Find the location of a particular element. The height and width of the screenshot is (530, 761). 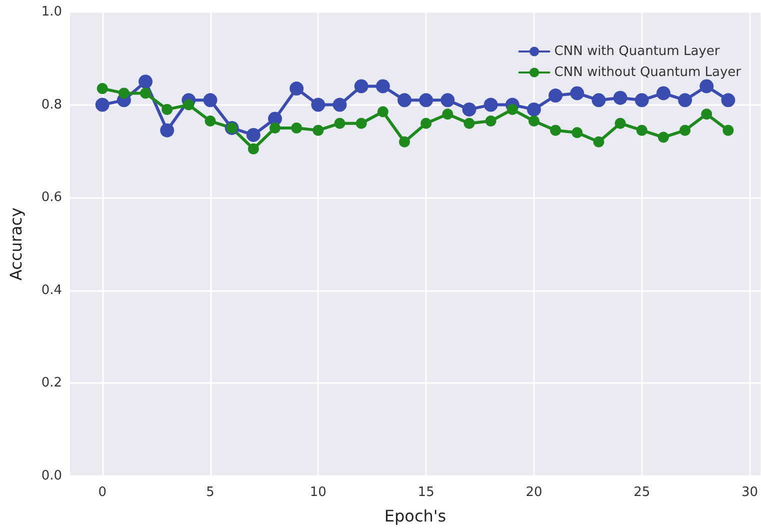

y-axis-title: Accuracy is located at coordinates (16, 244).